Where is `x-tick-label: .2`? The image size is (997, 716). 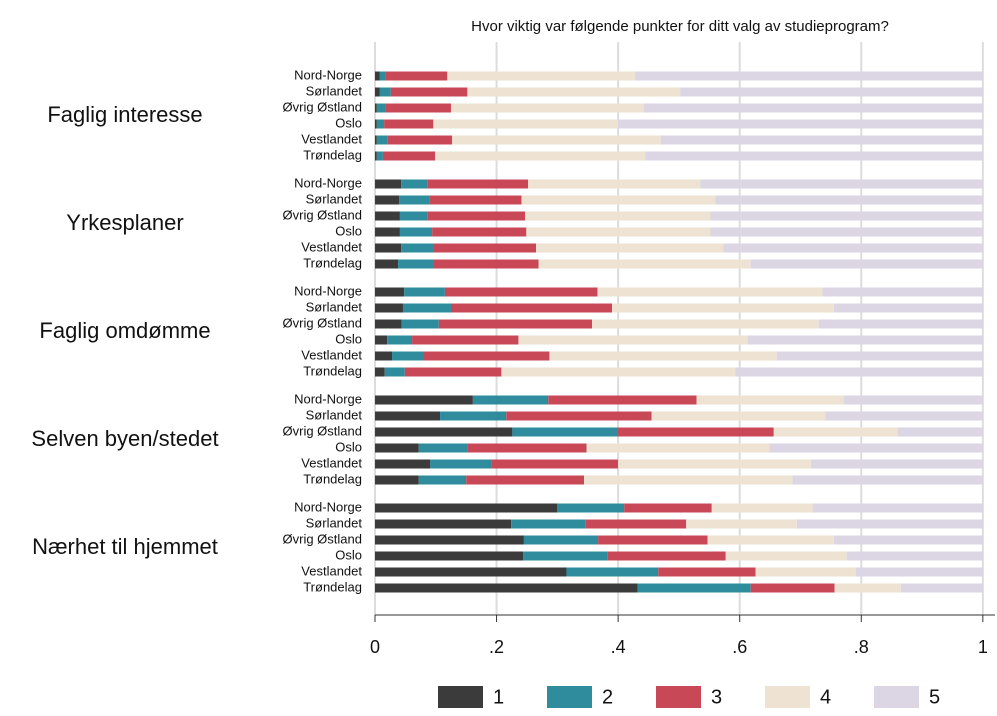
x-tick-label: .2 is located at coordinates (496, 647).